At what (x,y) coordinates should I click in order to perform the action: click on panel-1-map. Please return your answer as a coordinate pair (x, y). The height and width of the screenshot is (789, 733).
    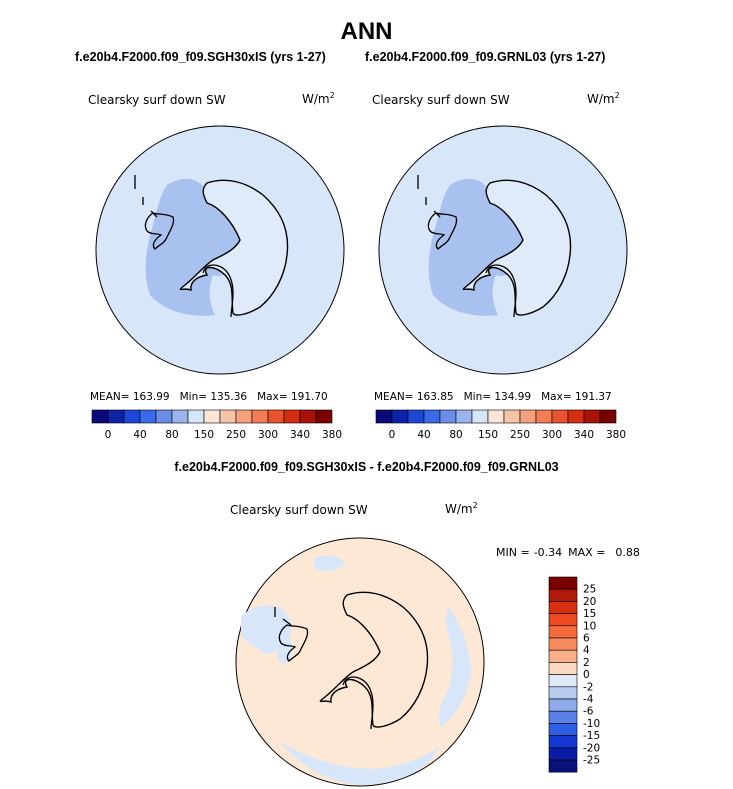
    Looking at the image, I should click on (220, 250).